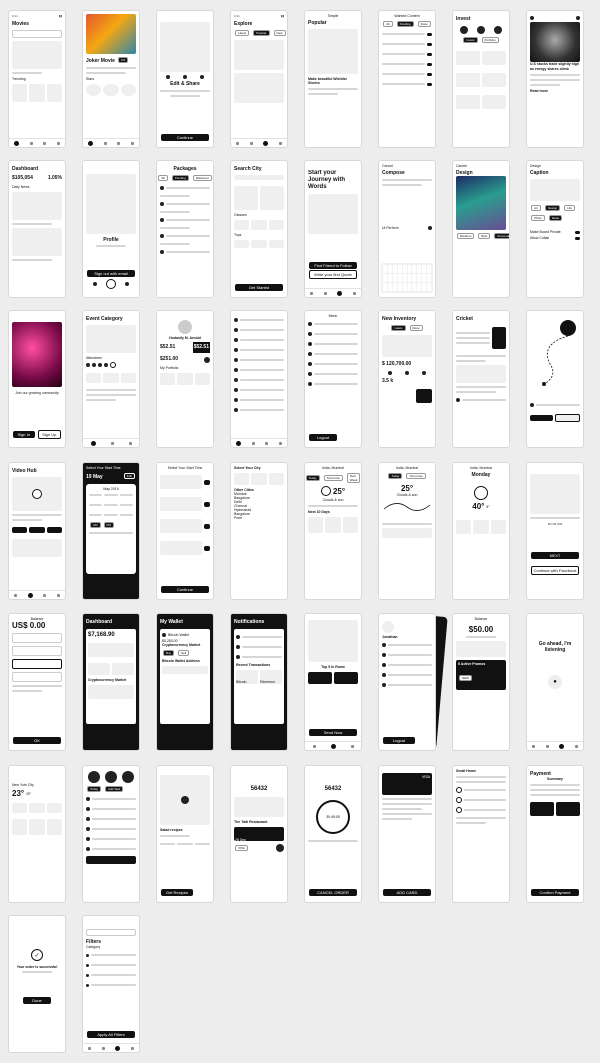 The image size is (600, 1063). What do you see at coordinates (123, 60) in the screenshot?
I see `rating-badge: 9.8` at bounding box center [123, 60].